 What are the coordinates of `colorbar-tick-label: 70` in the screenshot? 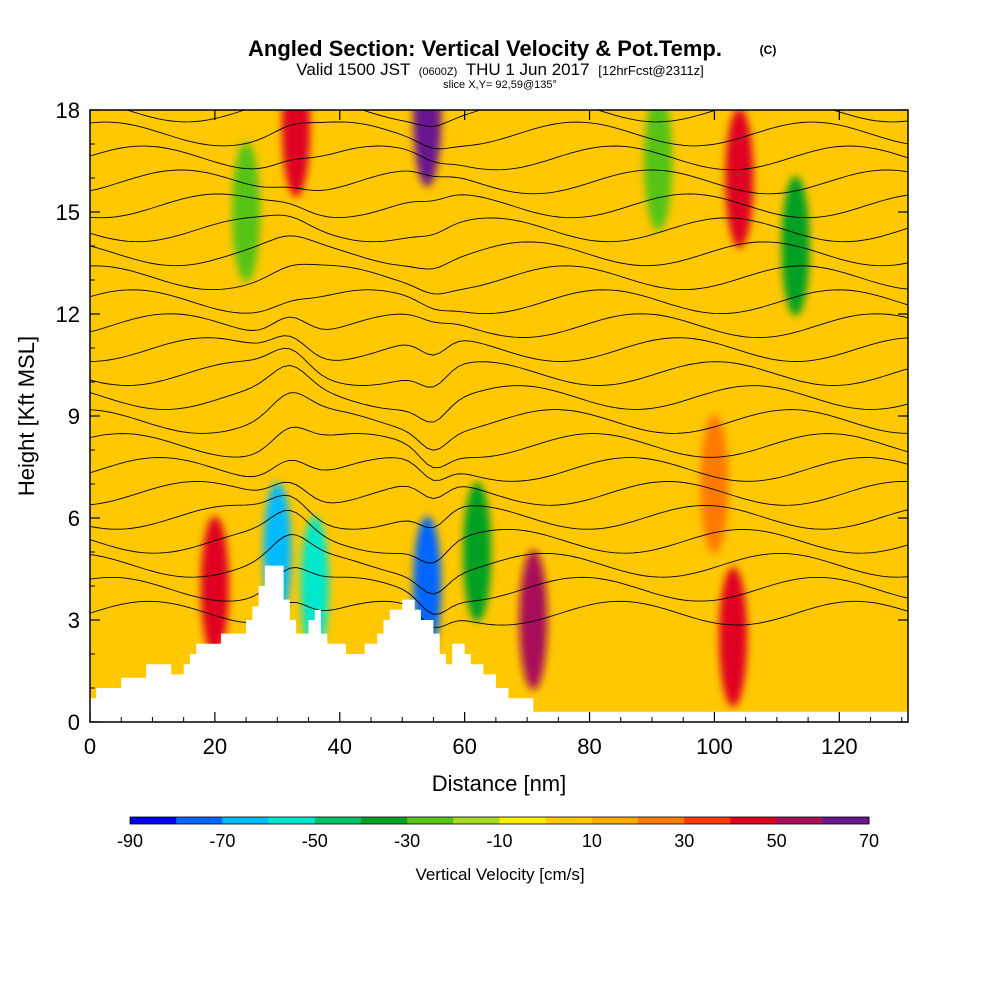 It's located at (869, 841).